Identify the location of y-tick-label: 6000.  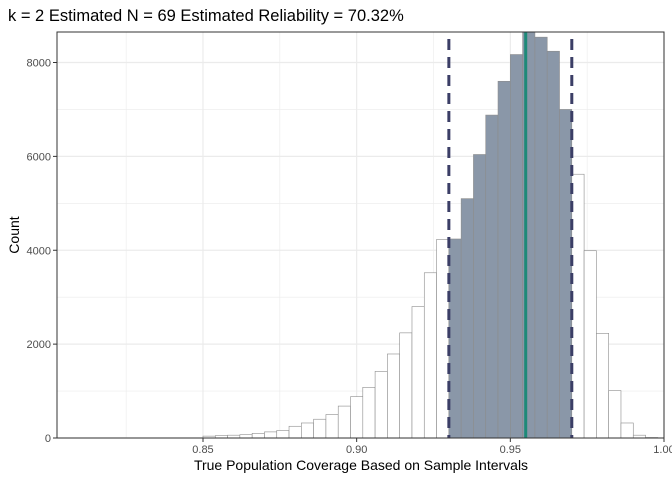
(39, 157).